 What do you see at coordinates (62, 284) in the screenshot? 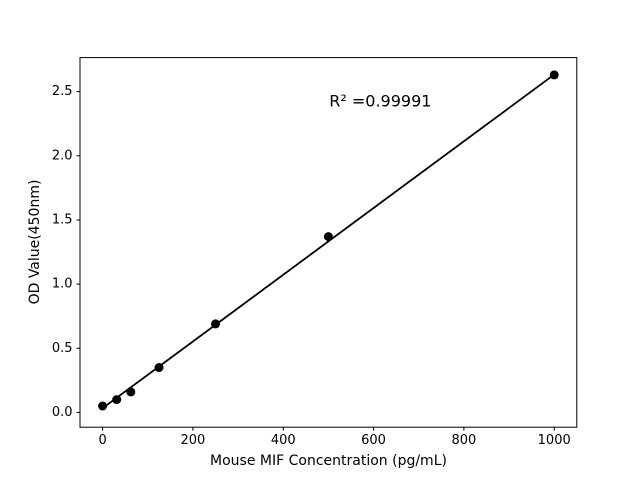
I see `y-tick-label: 1.0` at bounding box center [62, 284].